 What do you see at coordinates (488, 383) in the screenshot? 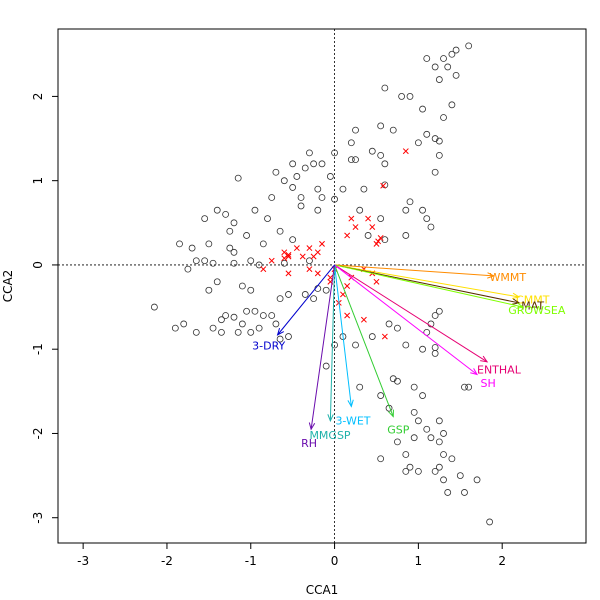
I see `vector-label: SH` at bounding box center [488, 383].